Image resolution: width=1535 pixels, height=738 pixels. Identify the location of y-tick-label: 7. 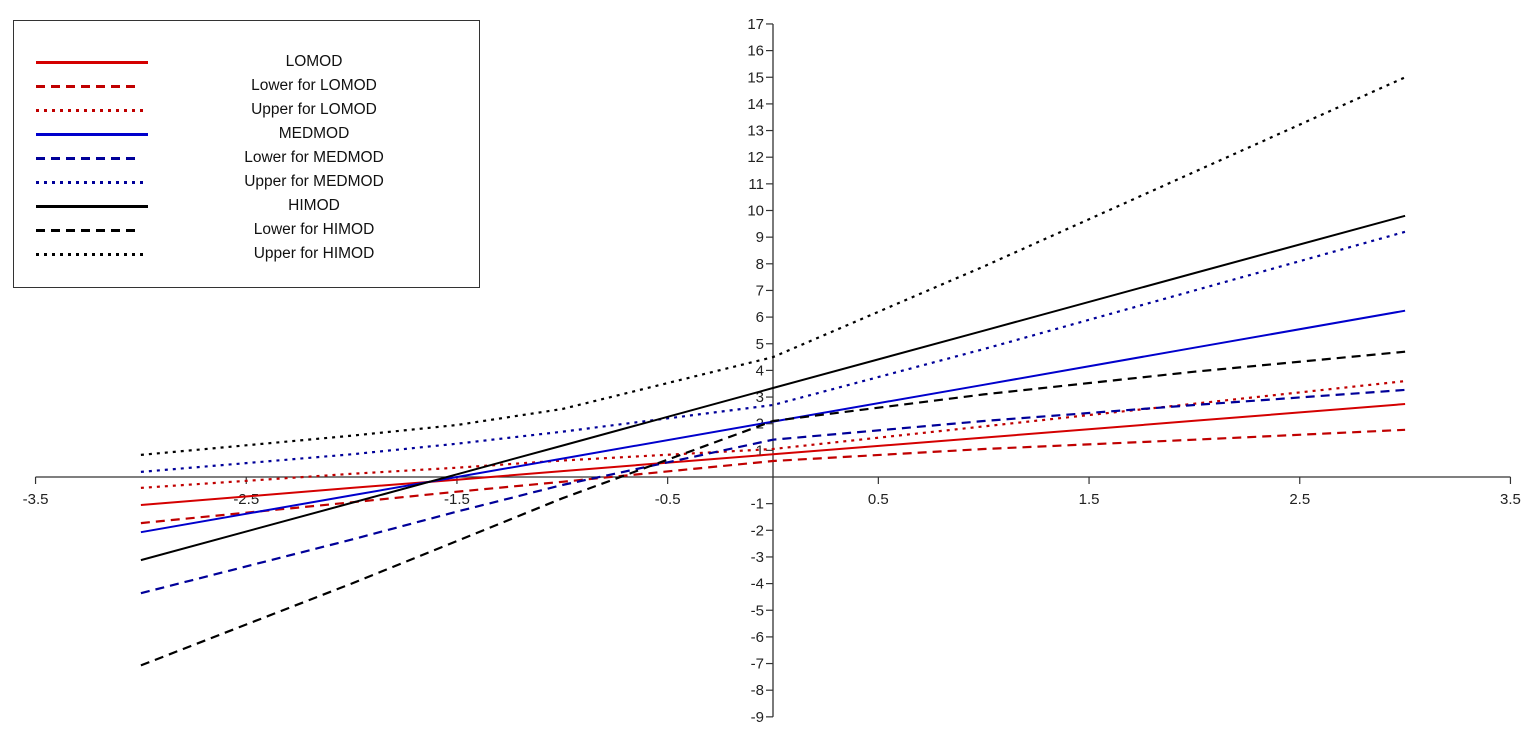
(760, 290).